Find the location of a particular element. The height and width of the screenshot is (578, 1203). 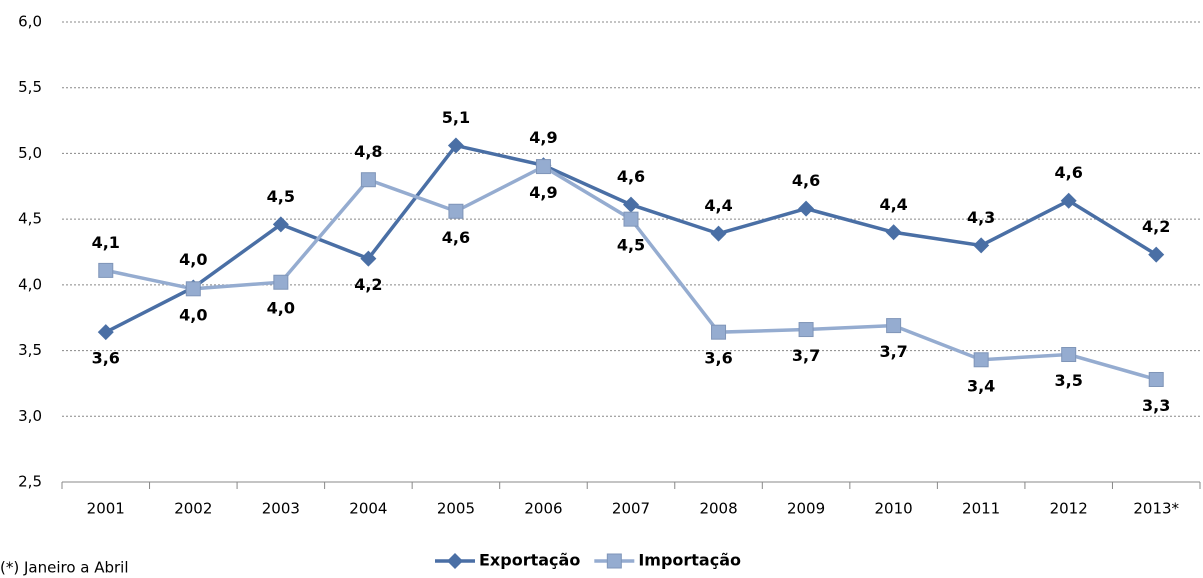

x-tick-label: 2003 is located at coordinates (281, 509).